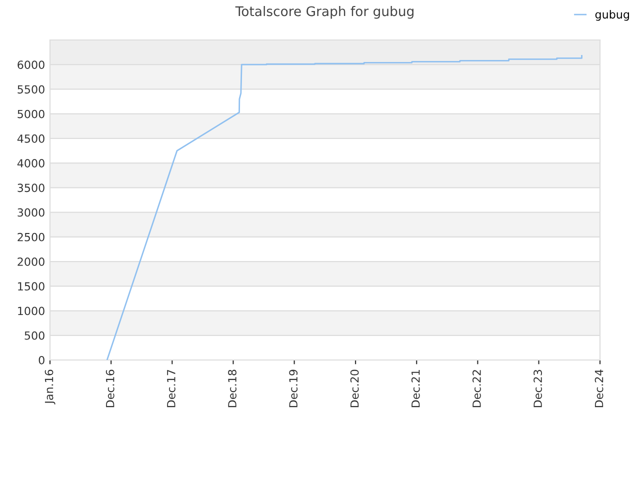 This screenshot has width=640, height=480. What do you see at coordinates (415, 389) in the screenshot?
I see `x-tick-label: Dec.21` at bounding box center [415, 389].